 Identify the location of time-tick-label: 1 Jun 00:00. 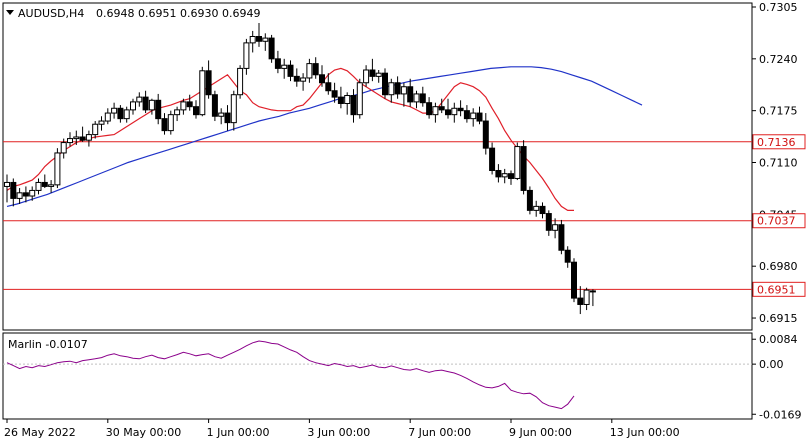
(238, 432).